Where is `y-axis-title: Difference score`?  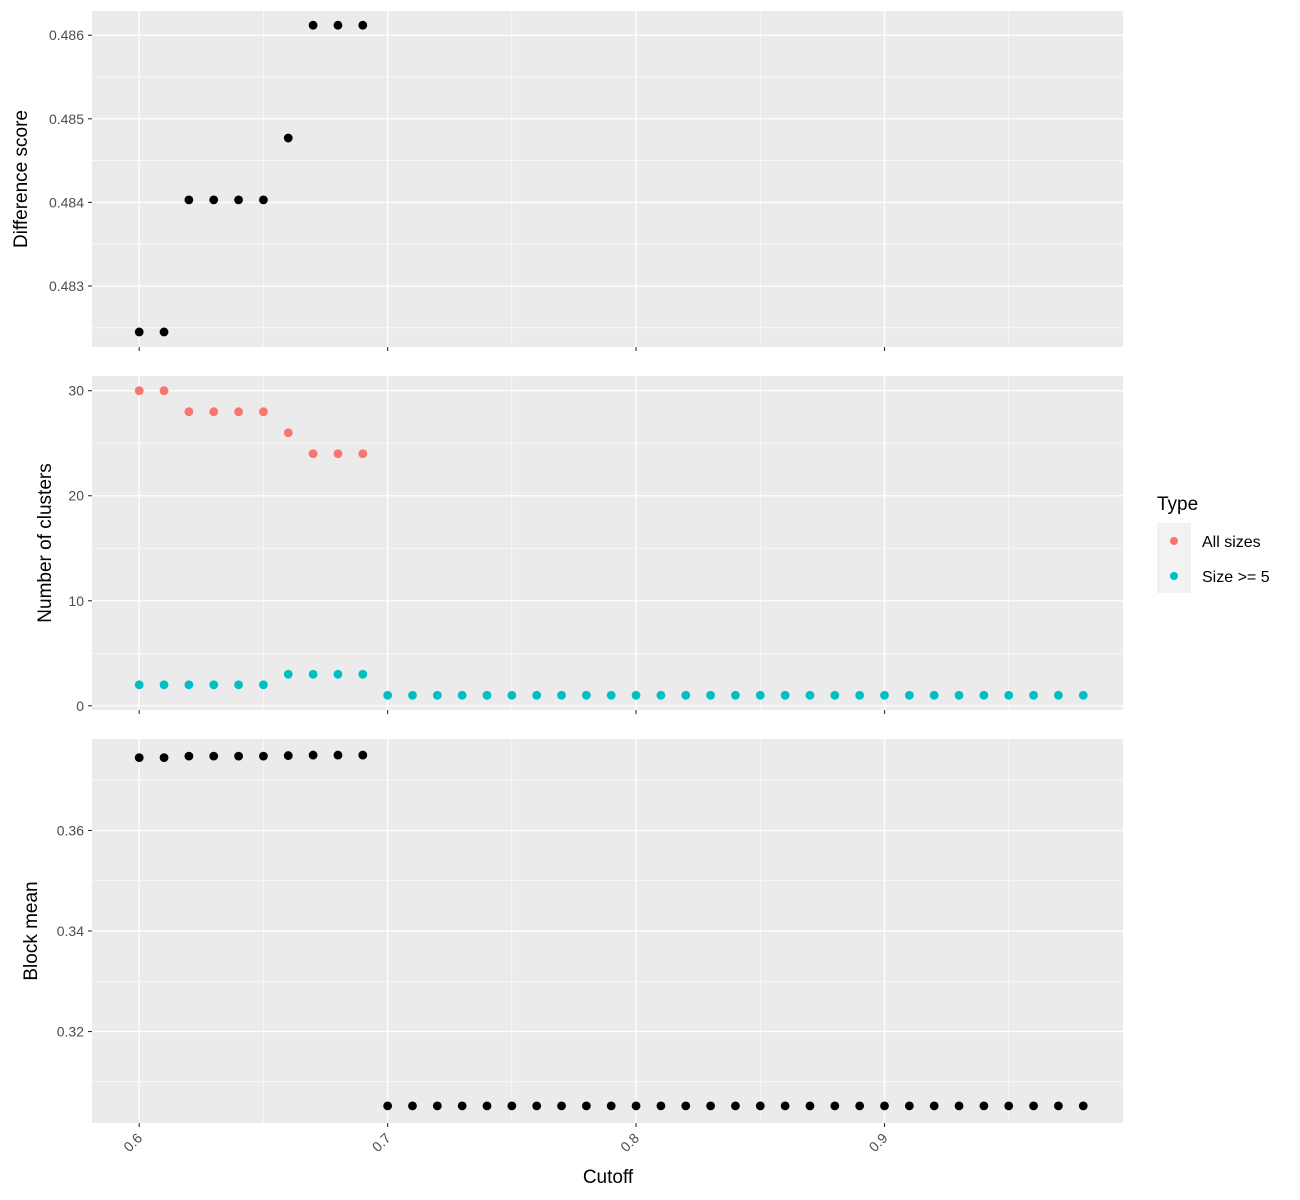 y-axis-title: Difference score is located at coordinates (21, 179).